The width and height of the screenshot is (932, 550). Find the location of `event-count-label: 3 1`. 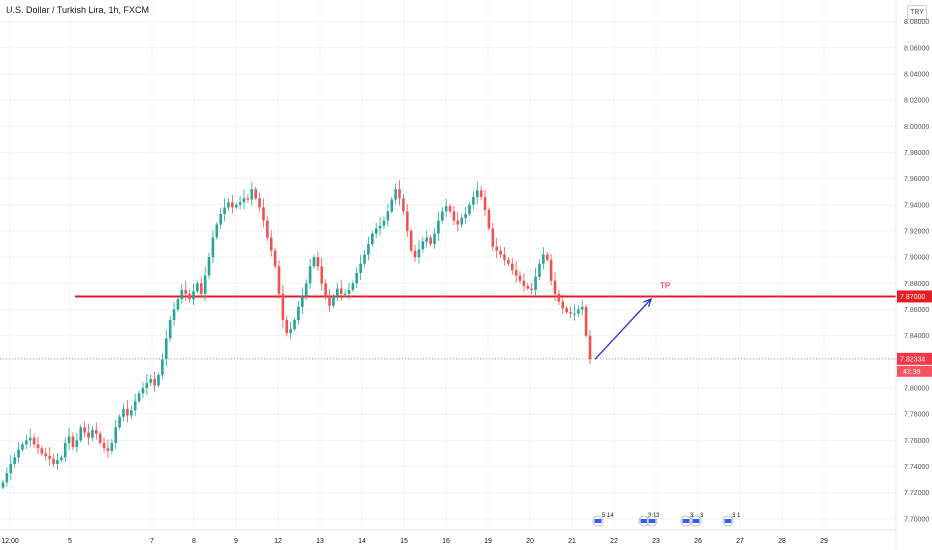

event-count-label: 3 1 is located at coordinates (736, 516).